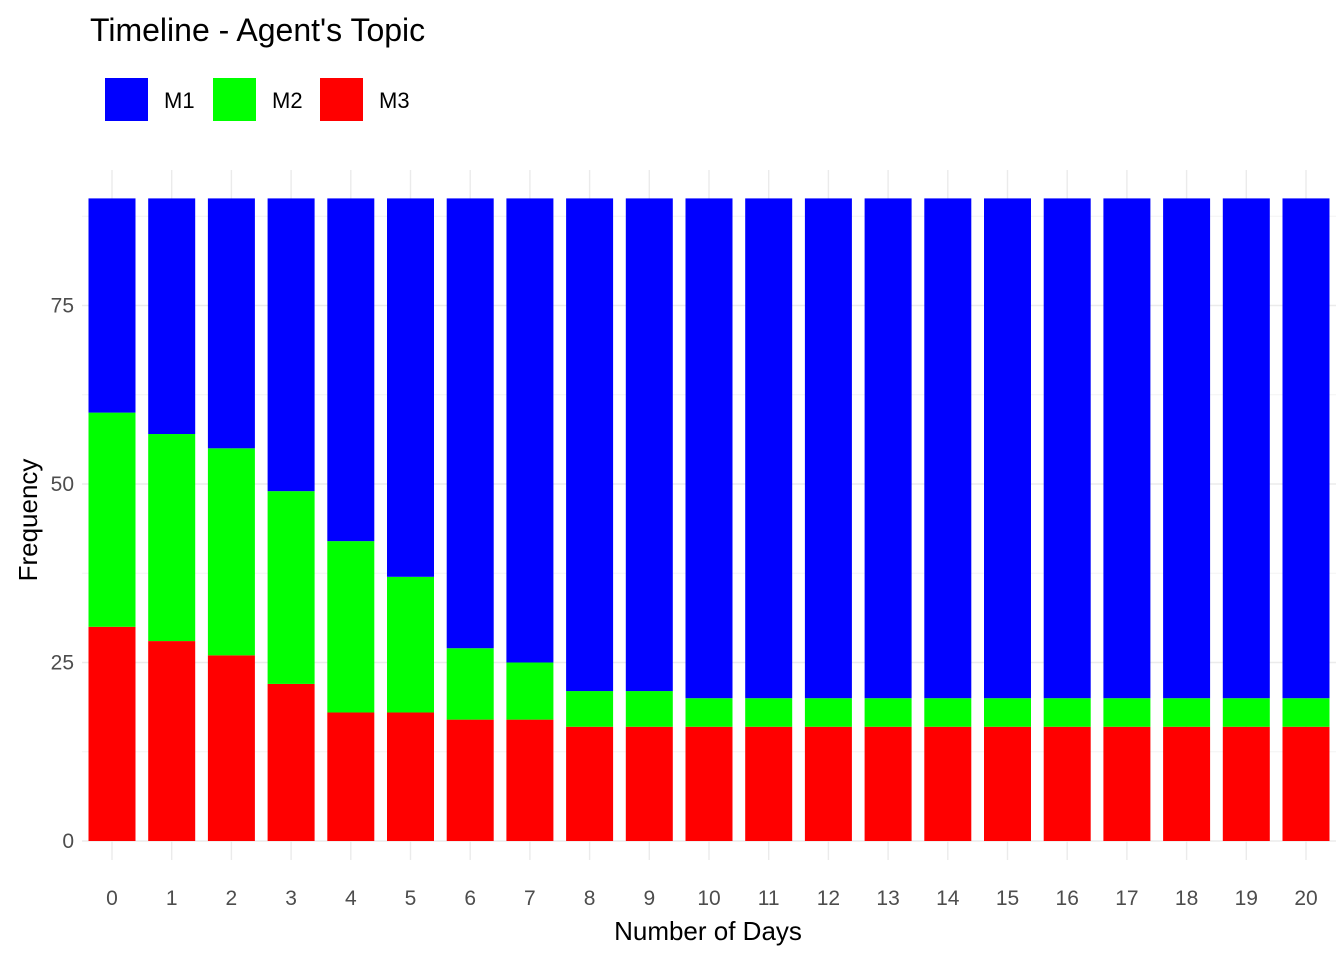  I want to click on x-tick-label: 17, so click(1126, 898).